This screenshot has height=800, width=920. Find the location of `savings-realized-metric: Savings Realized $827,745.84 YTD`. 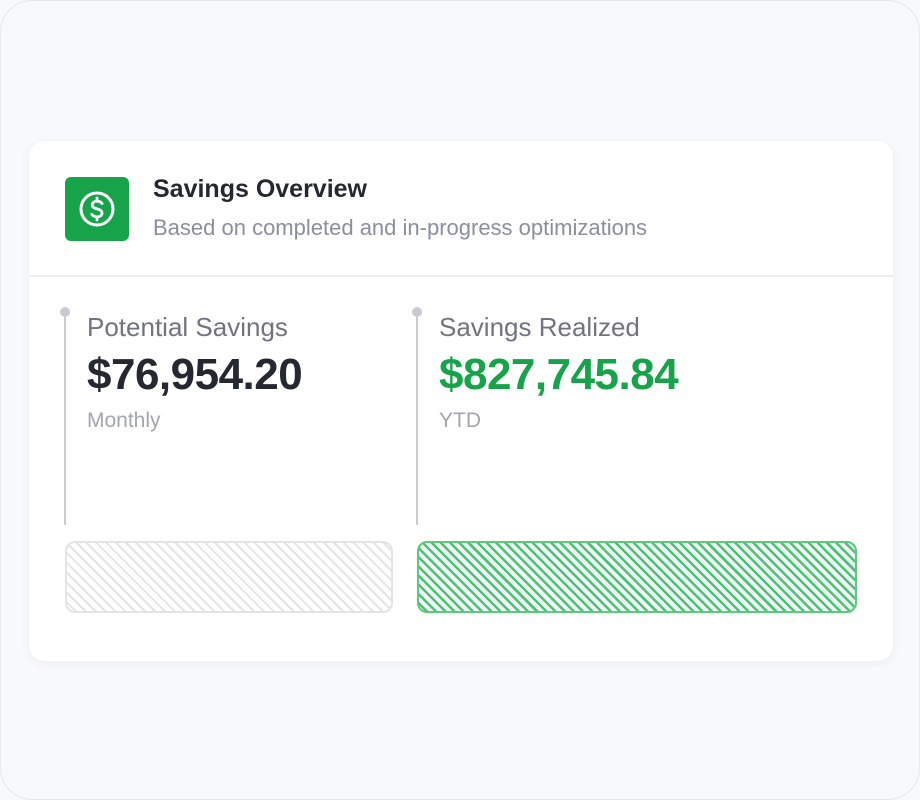

savings-realized-metric: Savings Realized $827,745.84 YTD is located at coordinates (559, 372).